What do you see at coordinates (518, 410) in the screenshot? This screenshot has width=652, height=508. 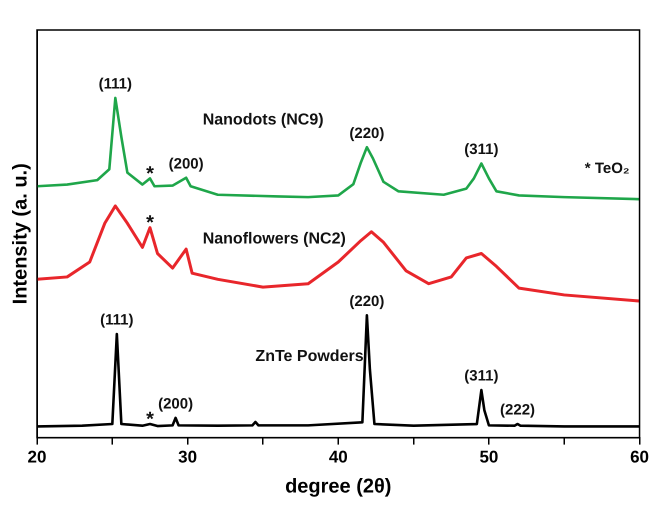 I see `annotation: (222)` at bounding box center [518, 410].